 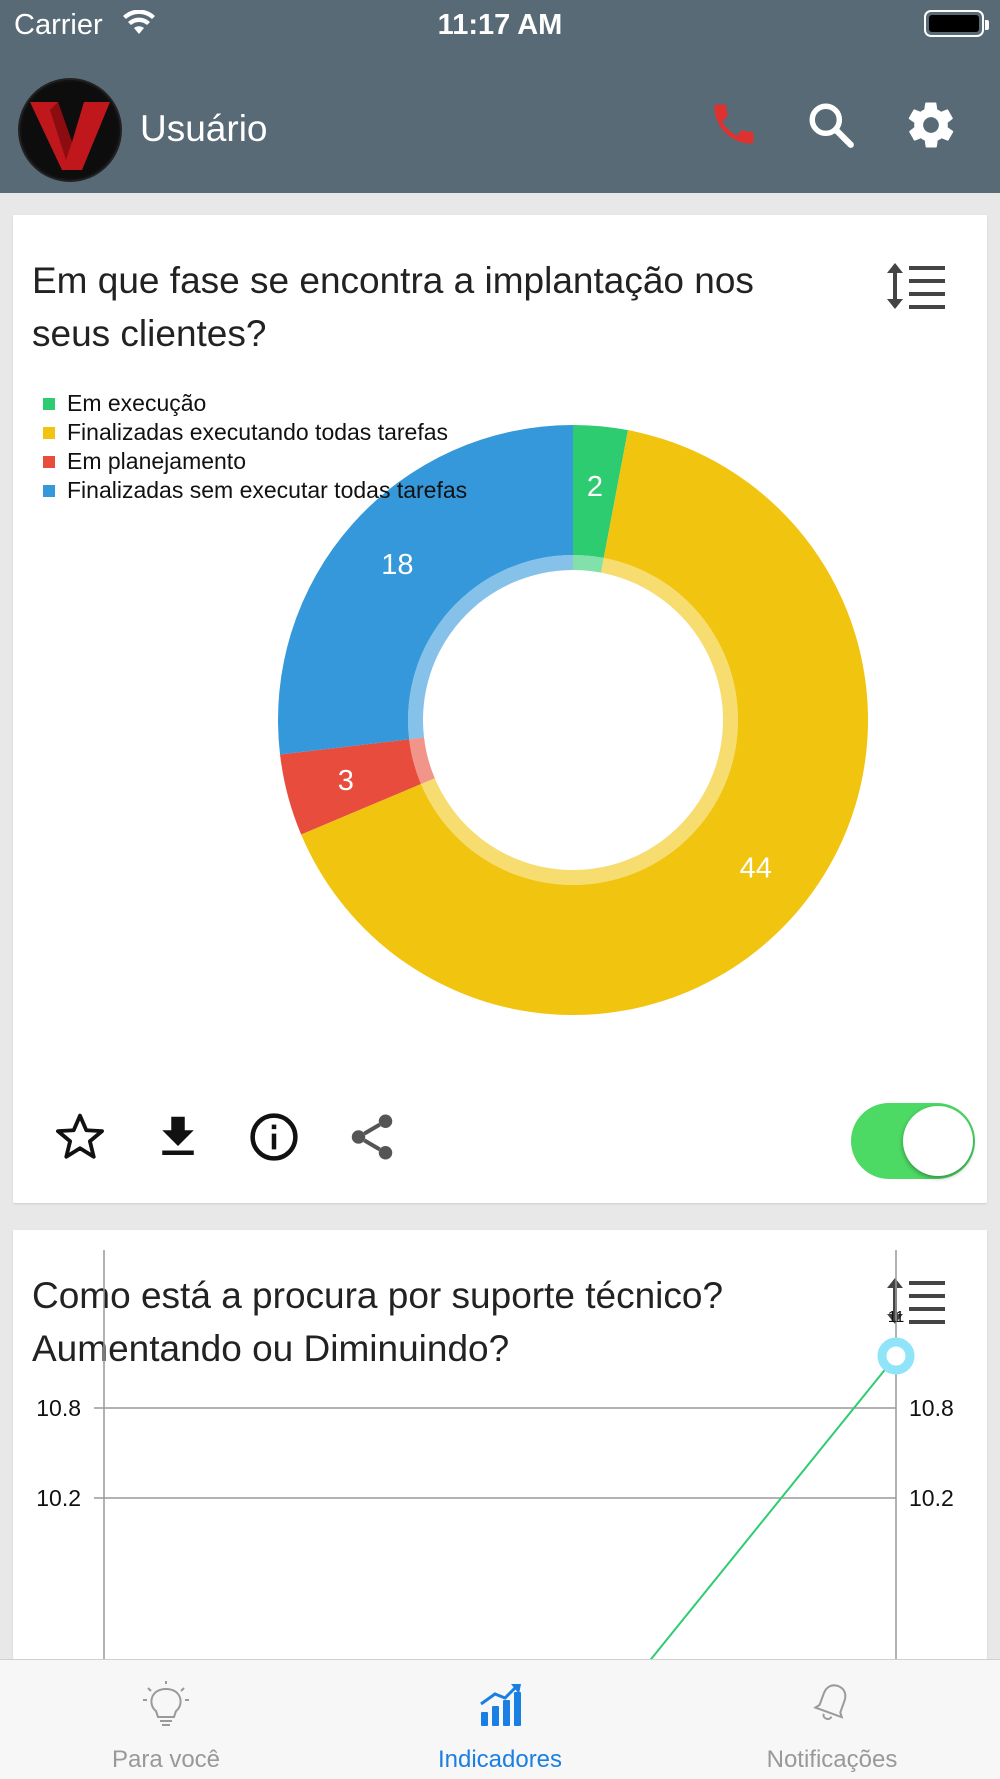 What do you see at coordinates (931, 125) in the screenshot?
I see `gear-icon` at bounding box center [931, 125].